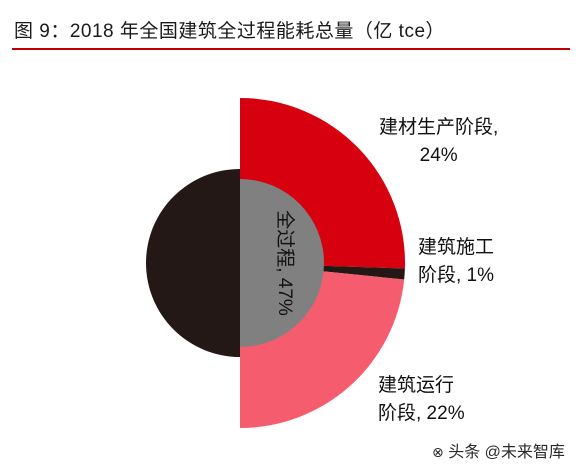 Image resolution: width=581 pixels, height=473 pixels. I want to click on label-construction: 建筑施工 阶段, 1%, so click(456, 261).